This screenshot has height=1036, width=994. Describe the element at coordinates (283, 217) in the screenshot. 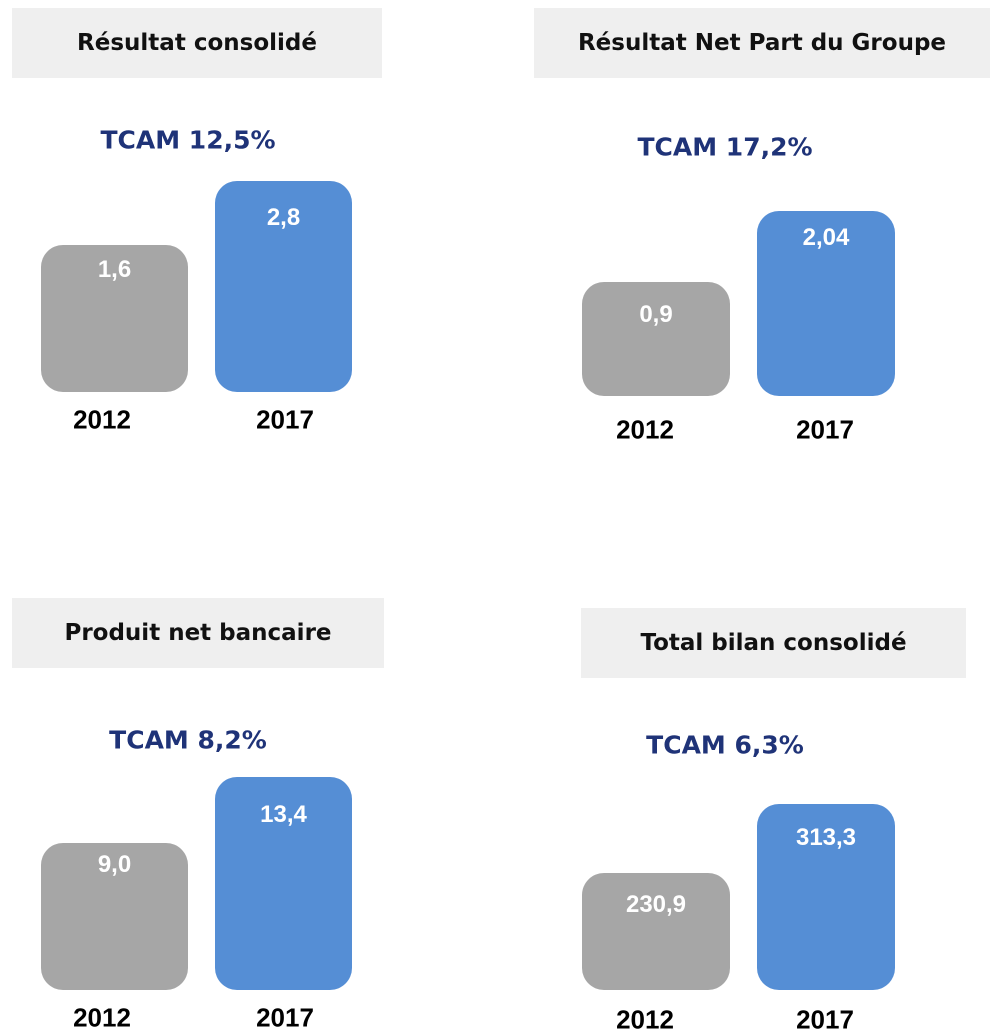

I see `value-label: 2,8` at that location.